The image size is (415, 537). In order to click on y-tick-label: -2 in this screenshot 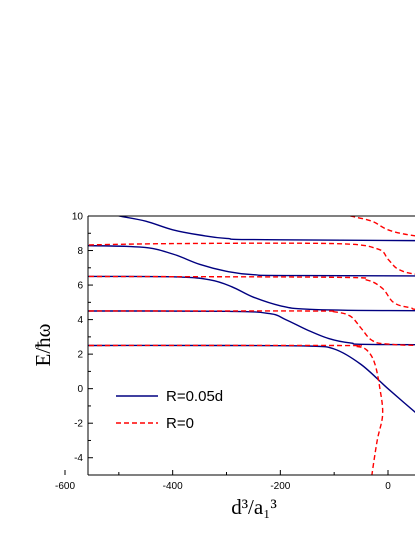, I will do `click(78, 424)`.